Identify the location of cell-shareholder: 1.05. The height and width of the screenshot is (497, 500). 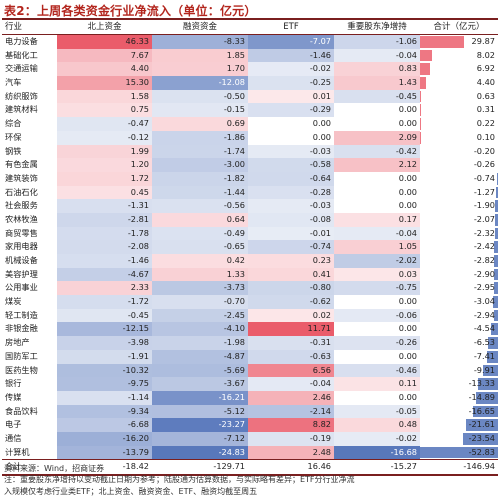
(377, 247).